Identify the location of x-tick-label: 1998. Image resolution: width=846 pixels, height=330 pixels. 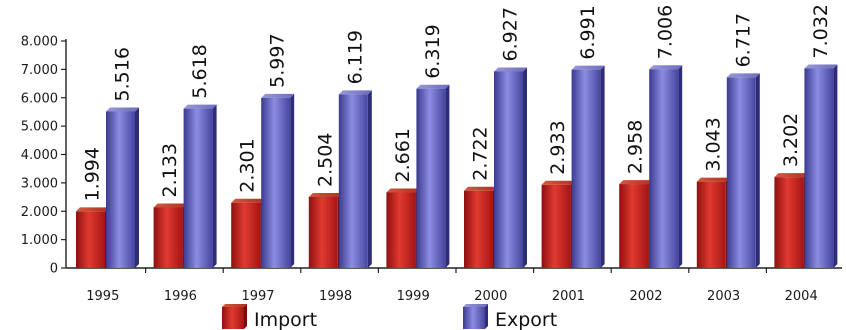
(335, 296).